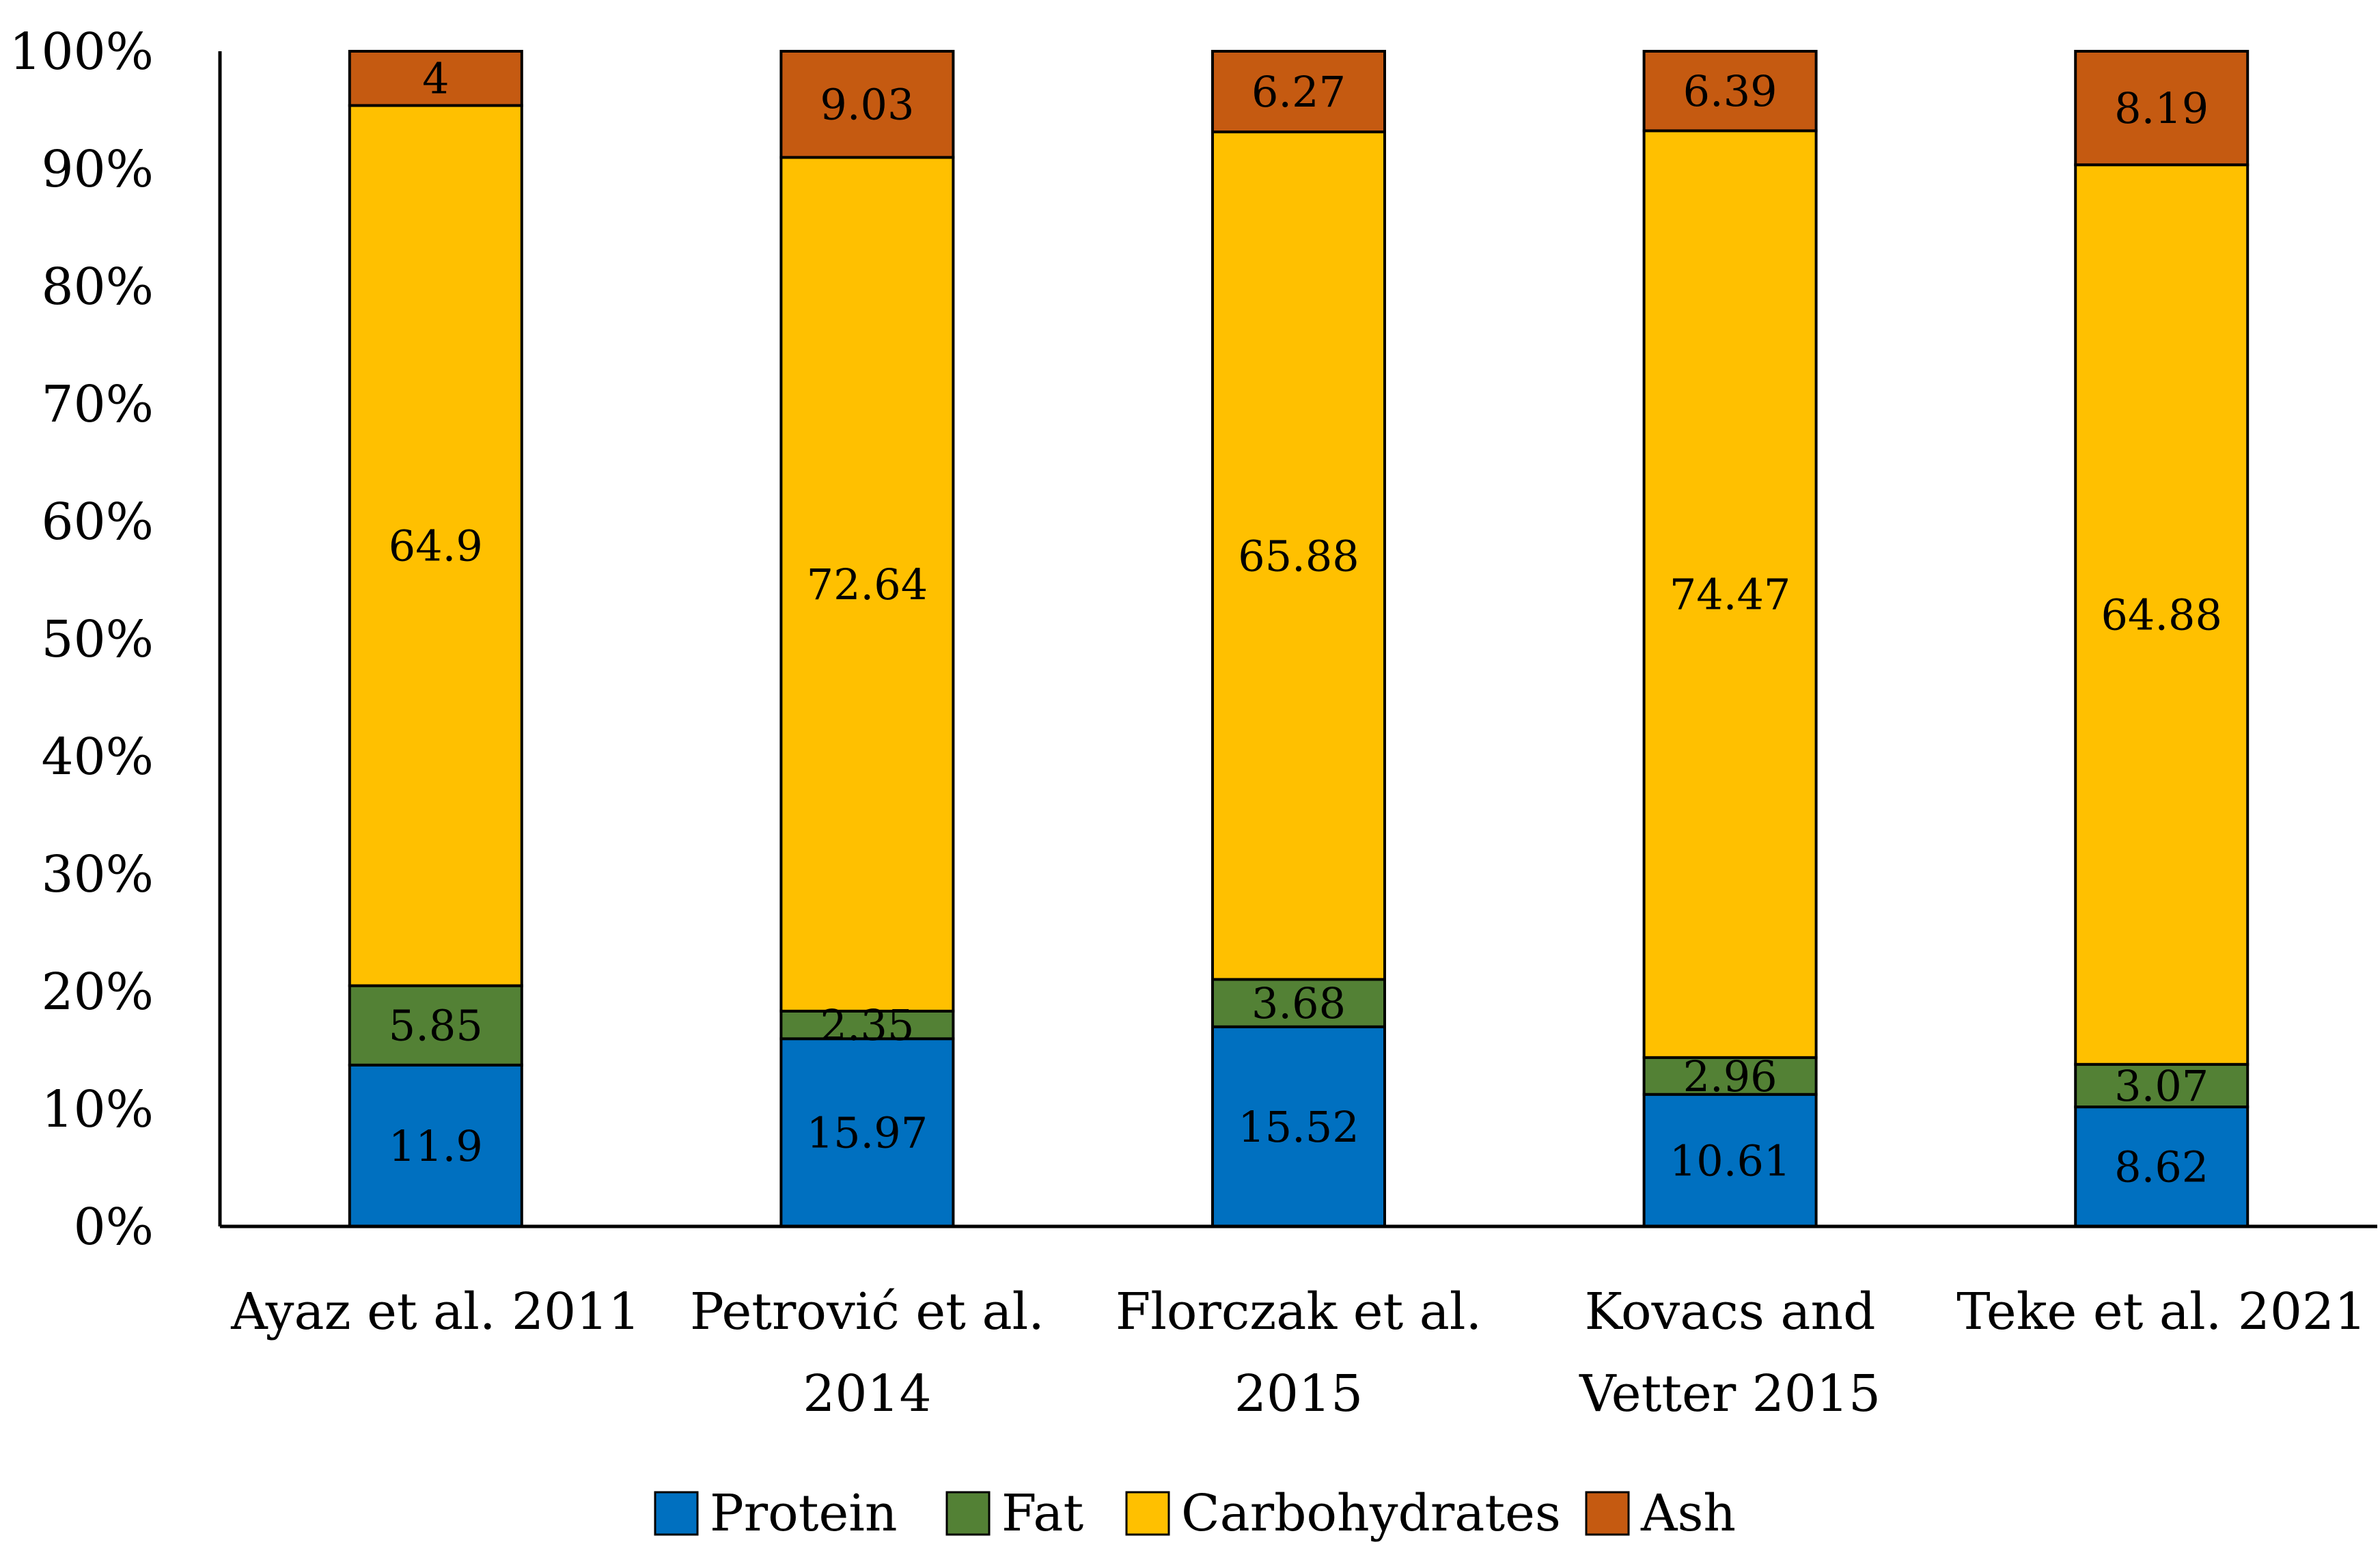  I want to click on legend-swatch-carbohydrates, so click(1147, 1513).